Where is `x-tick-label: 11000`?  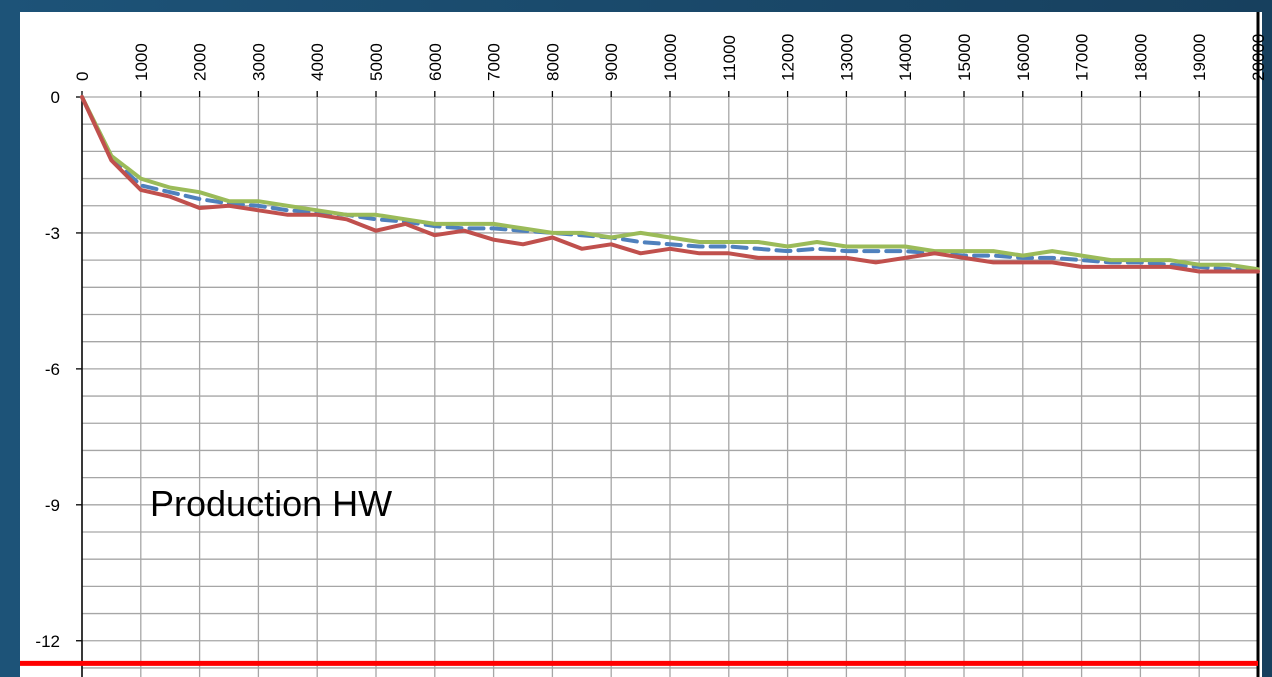
x-tick-label: 11000 is located at coordinates (729, 58).